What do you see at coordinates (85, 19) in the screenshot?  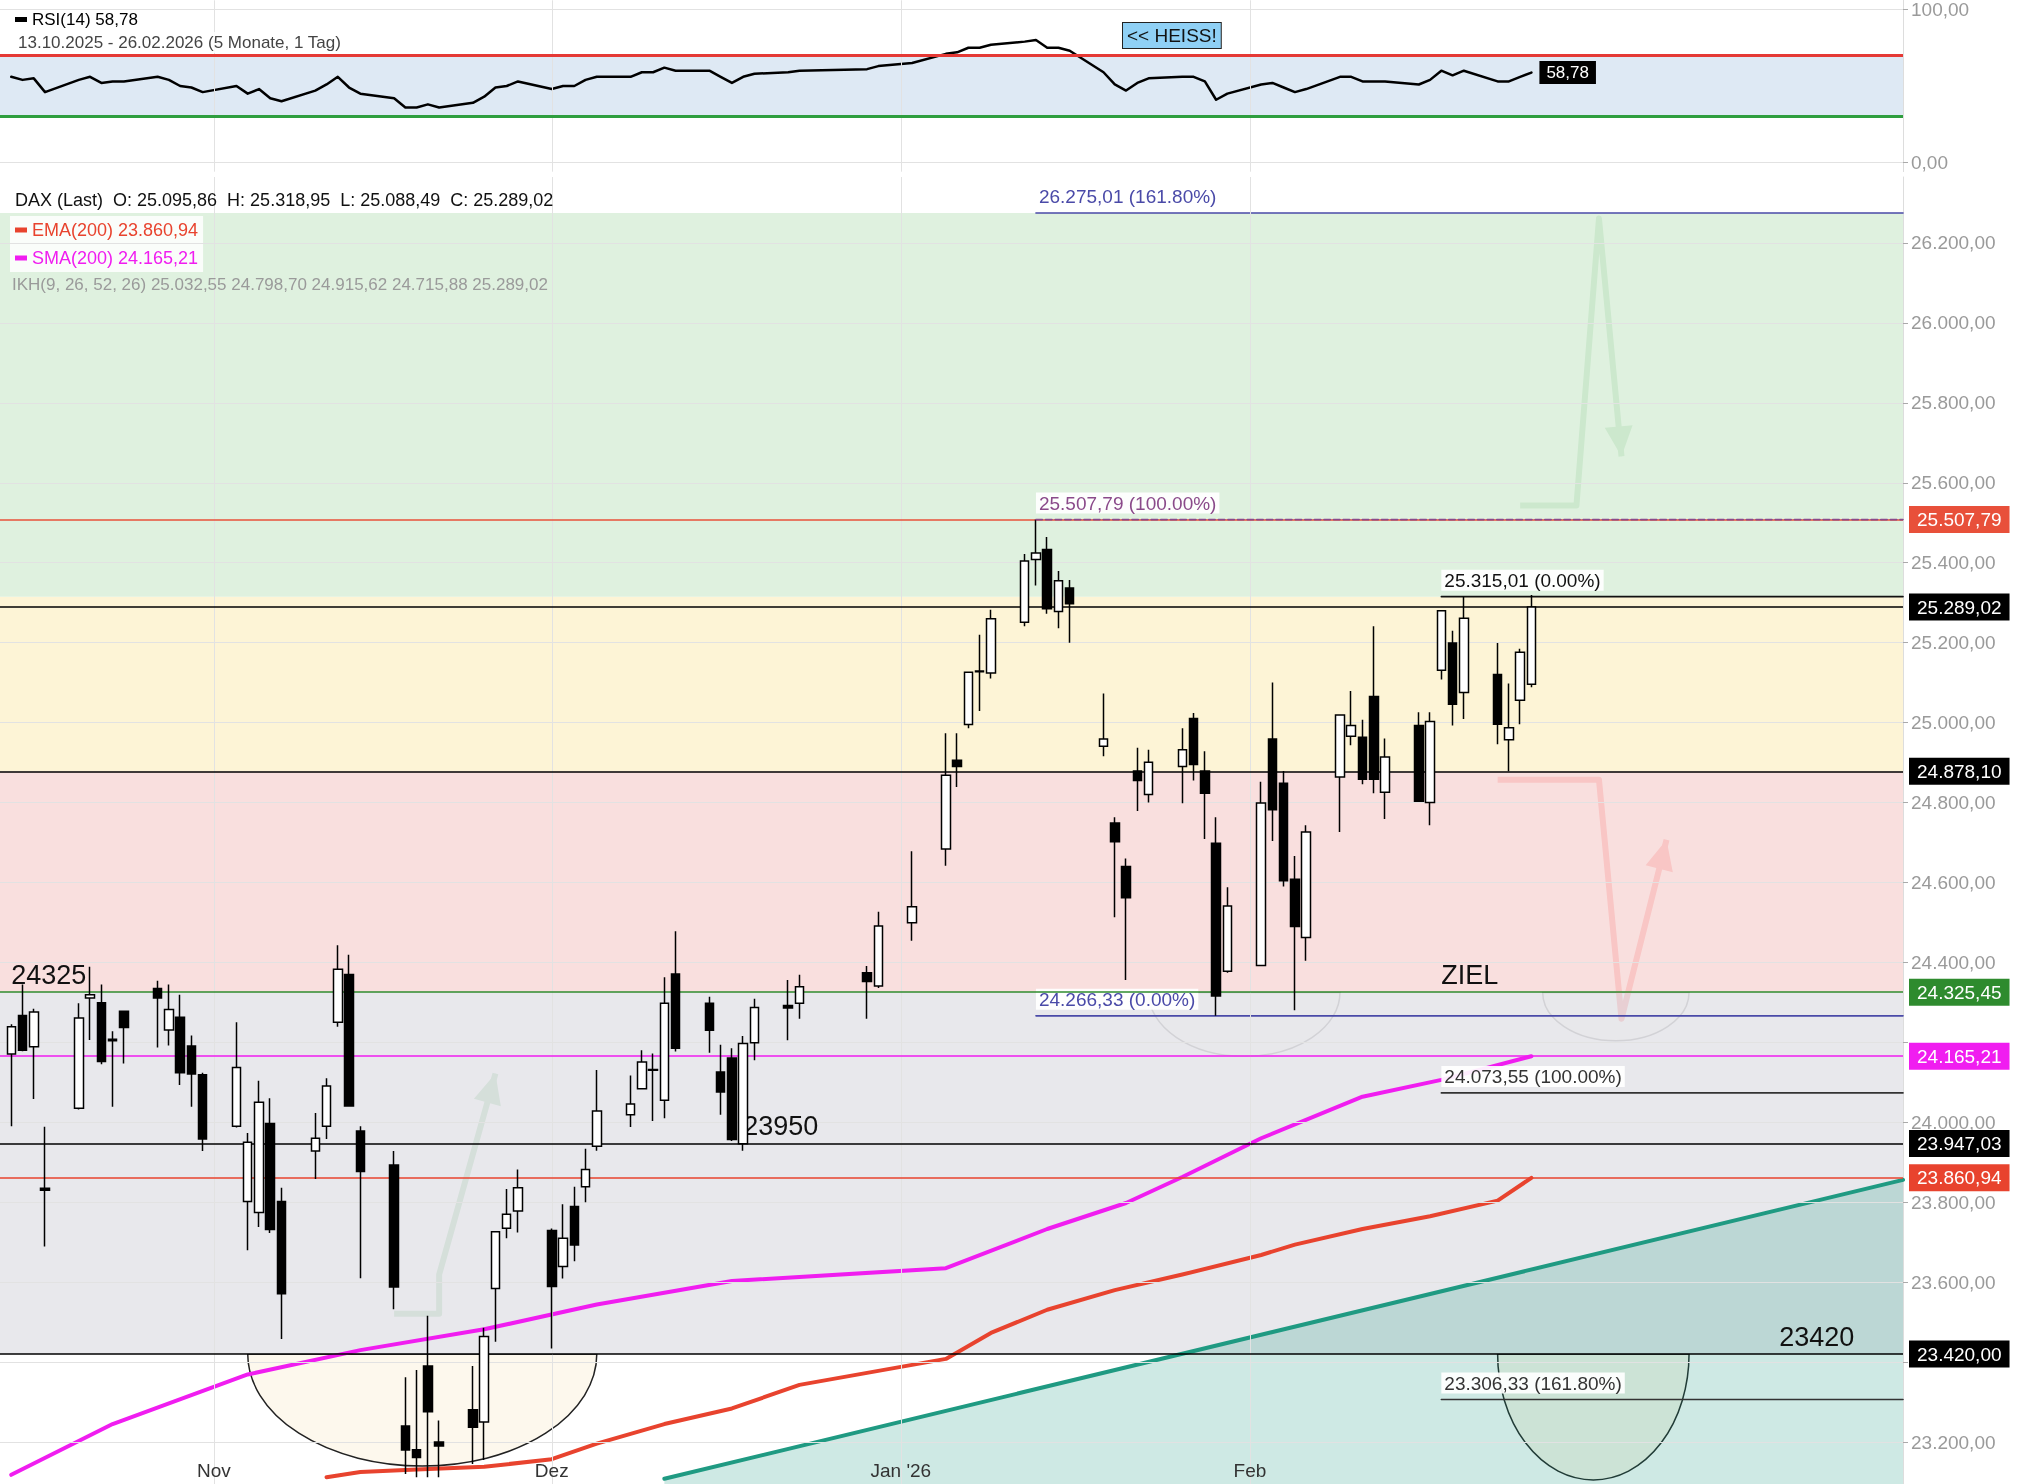 I see `legend-label: RSI(14) 58,78` at bounding box center [85, 19].